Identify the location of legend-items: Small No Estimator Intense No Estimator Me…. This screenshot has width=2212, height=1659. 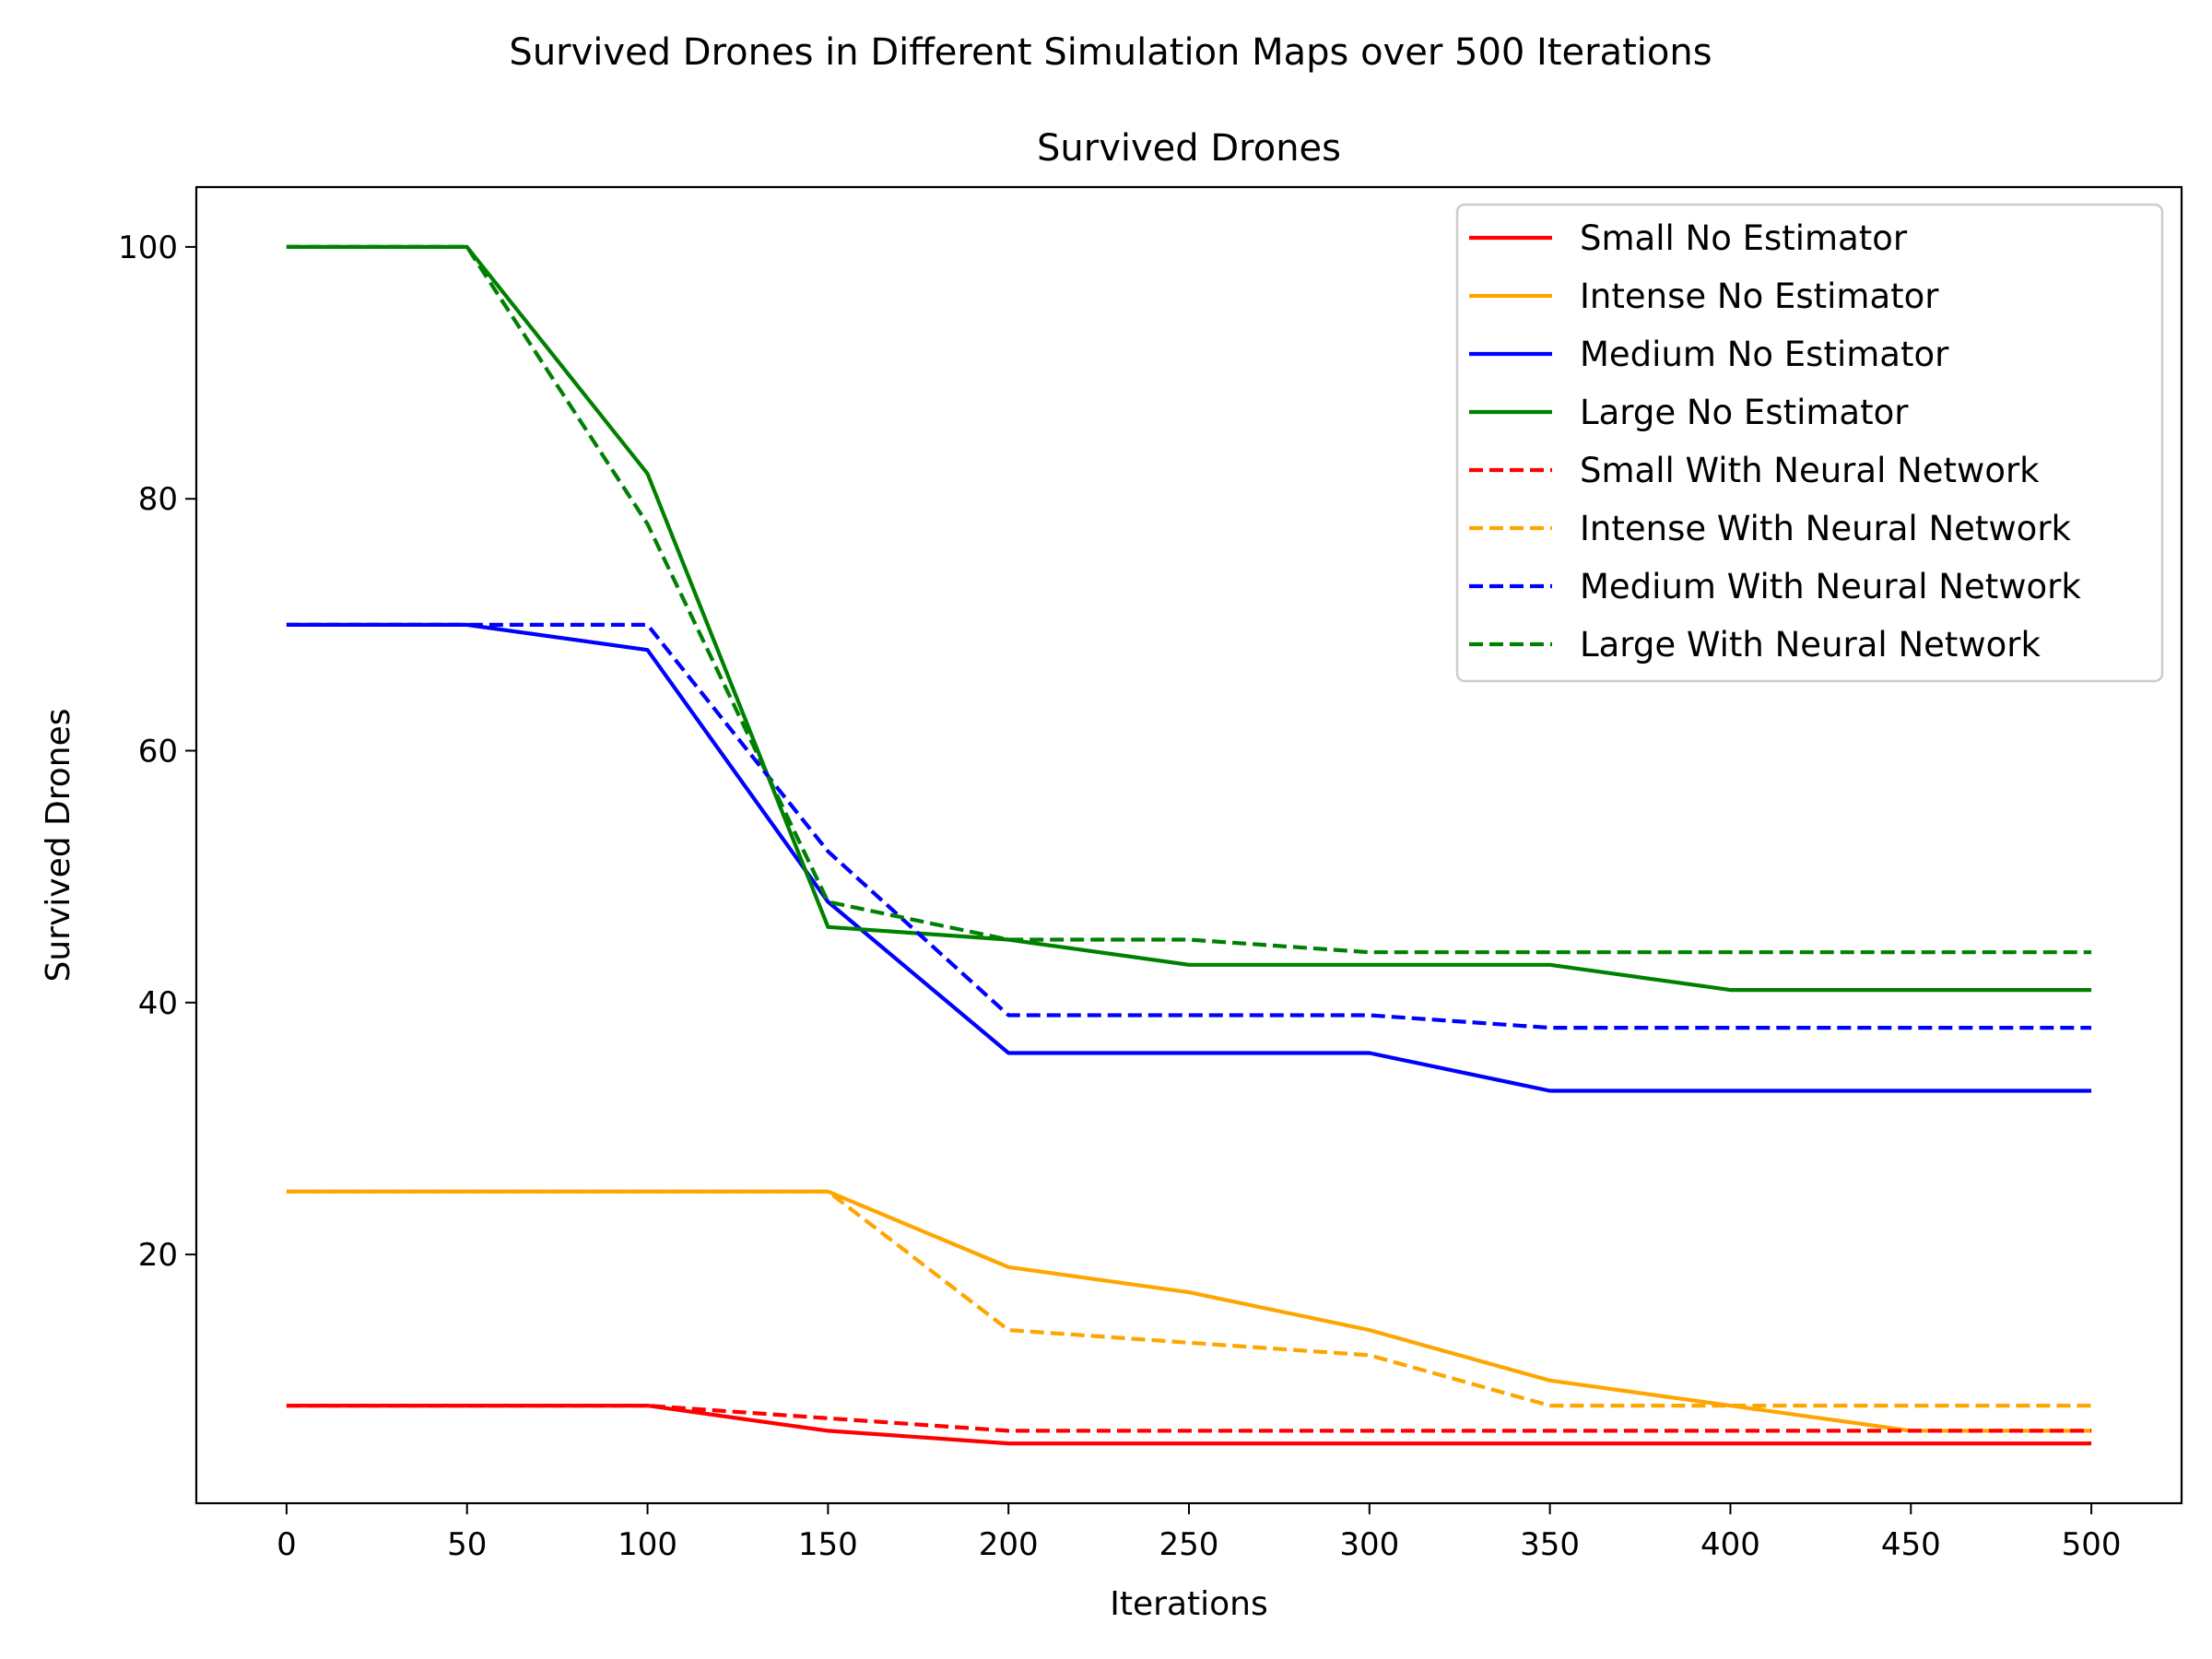
(1775, 441).